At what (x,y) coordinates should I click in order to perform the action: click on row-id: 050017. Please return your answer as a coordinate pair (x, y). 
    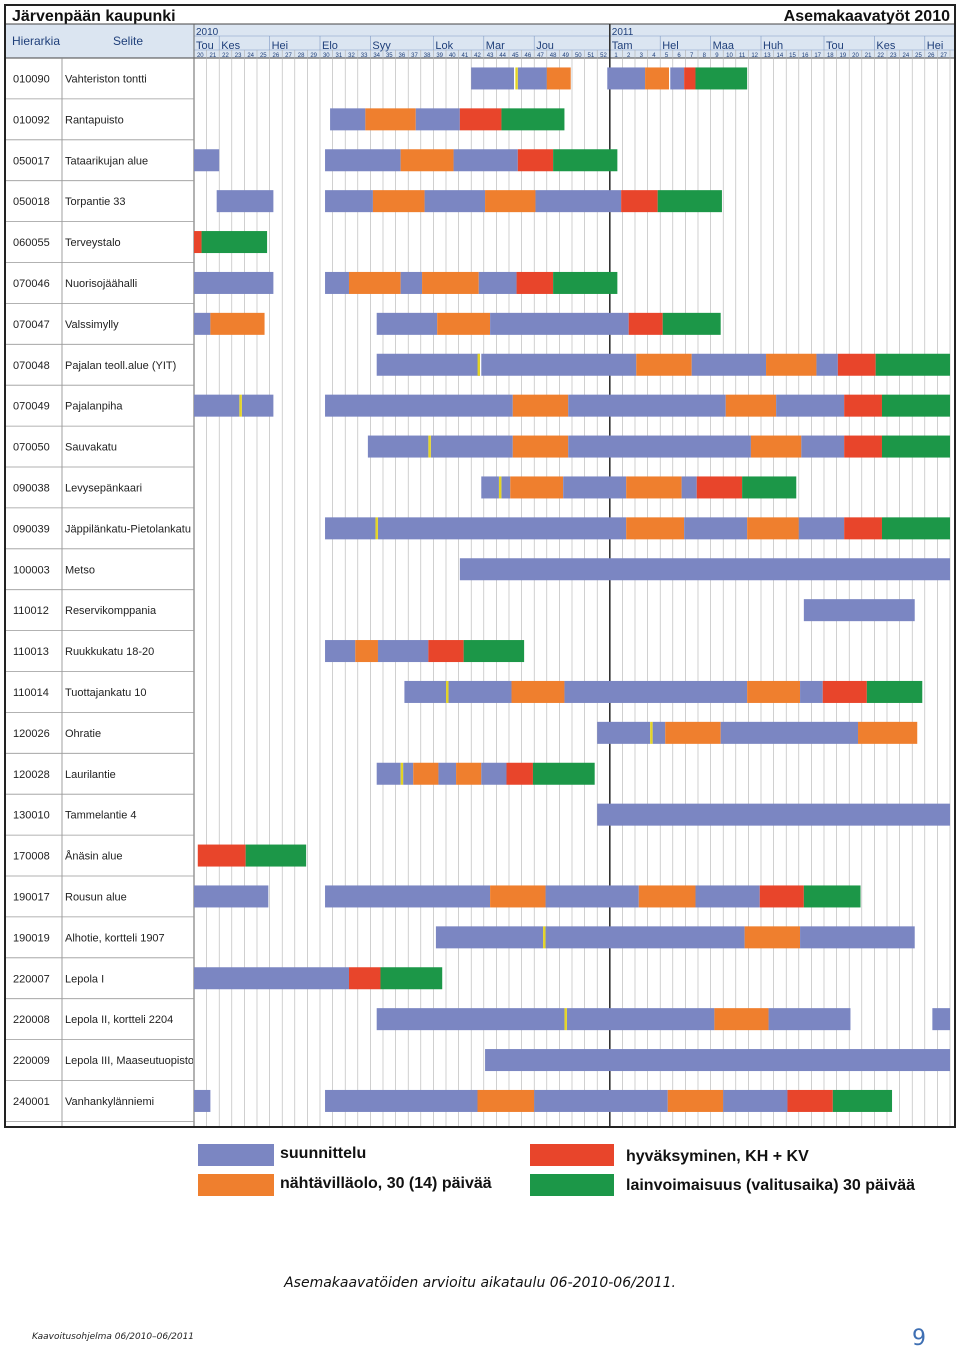
    Looking at the image, I should click on (31, 161).